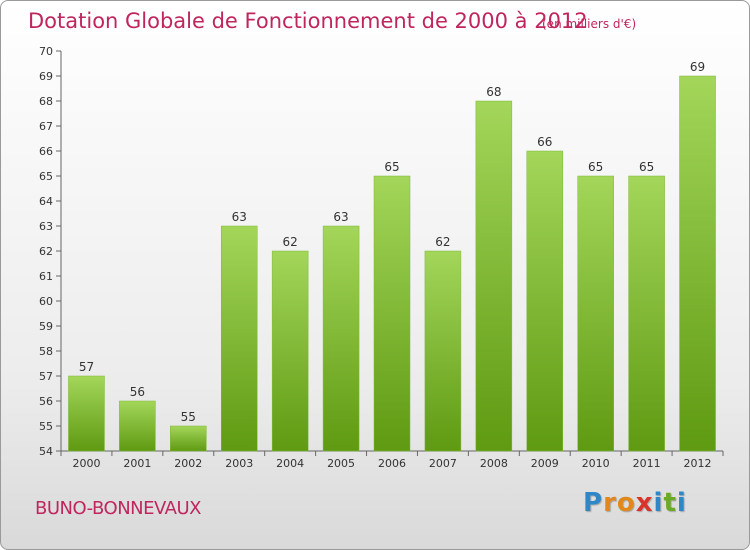 The image size is (750, 550). What do you see at coordinates (593, 503) in the screenshot?
I see `logo-letter: P` at bounding box center [593, 503].